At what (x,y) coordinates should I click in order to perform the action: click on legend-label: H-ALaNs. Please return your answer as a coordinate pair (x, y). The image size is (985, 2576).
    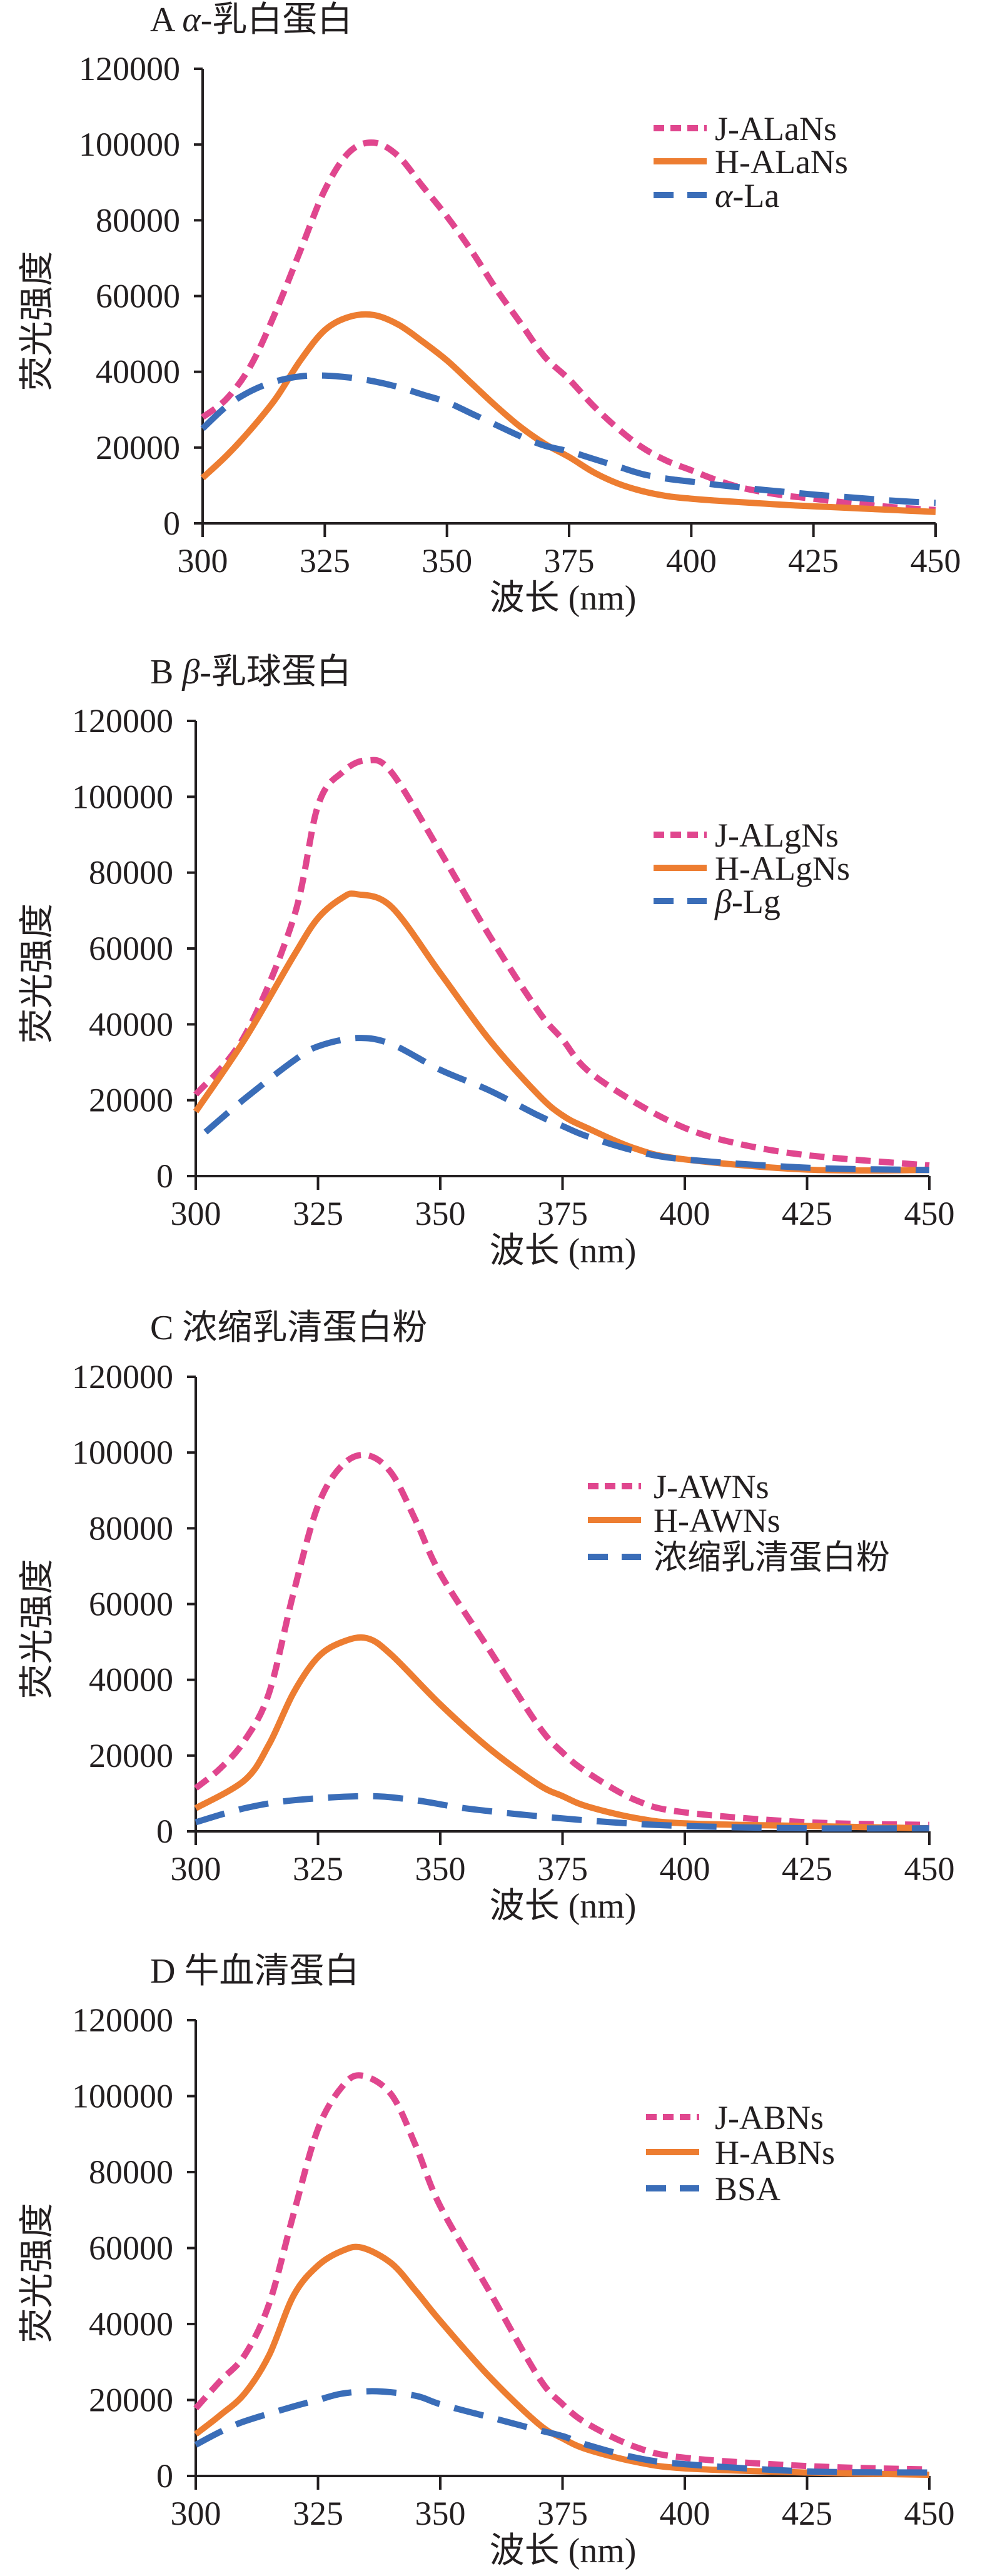
    Looking at the image, I should click on (781, 162).